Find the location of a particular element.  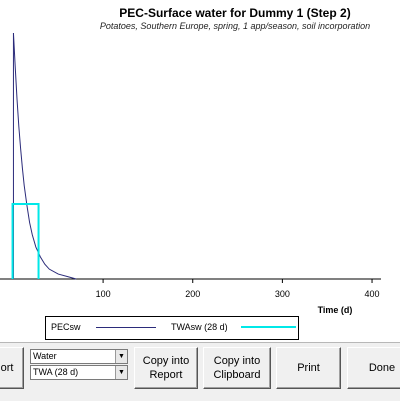

copy-into-report-button: Copy into Report is located at coordinates (166, 368).